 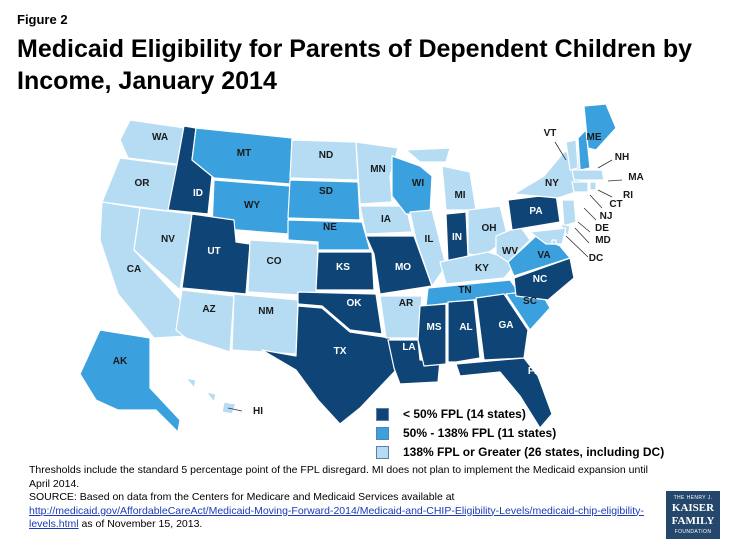 I want to click on state-label-ct: CT, so click(x=615, y=204).